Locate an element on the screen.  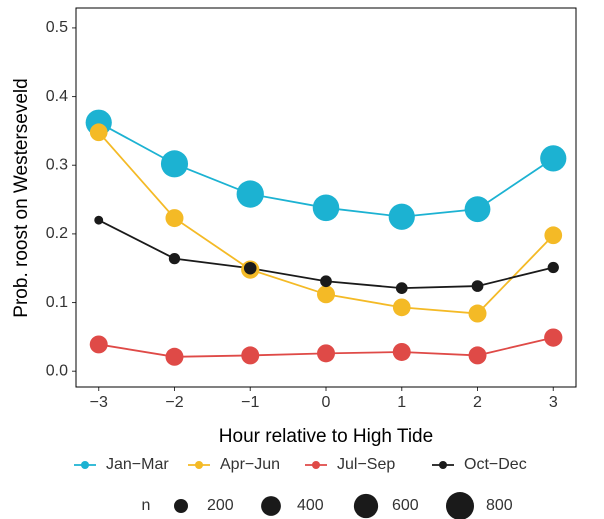
size-legend-title: n is located at coordinates (146, 505).